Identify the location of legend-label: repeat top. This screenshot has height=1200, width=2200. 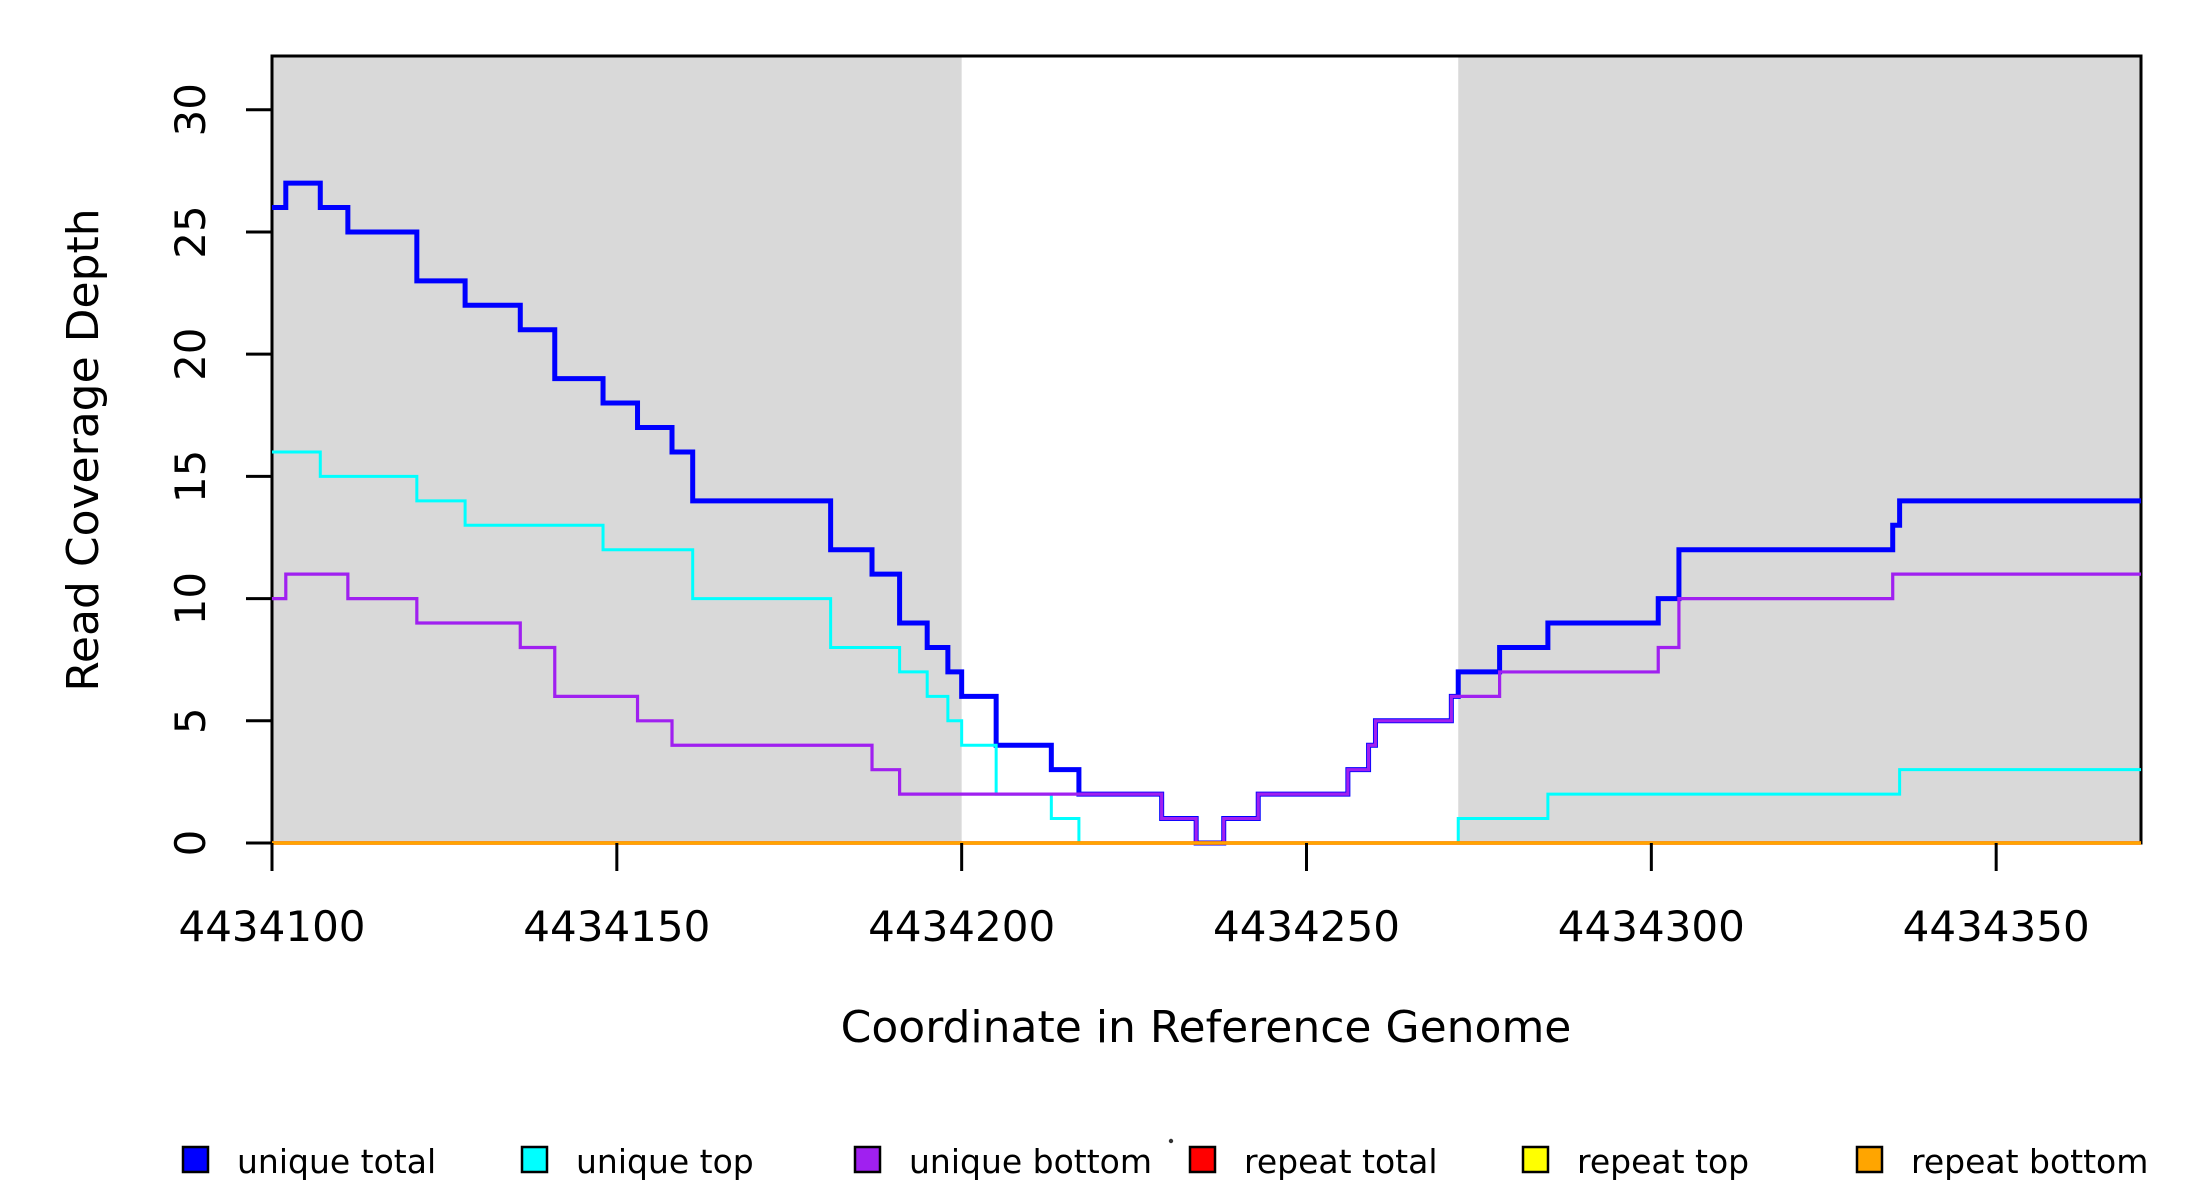
(1663, 1161).